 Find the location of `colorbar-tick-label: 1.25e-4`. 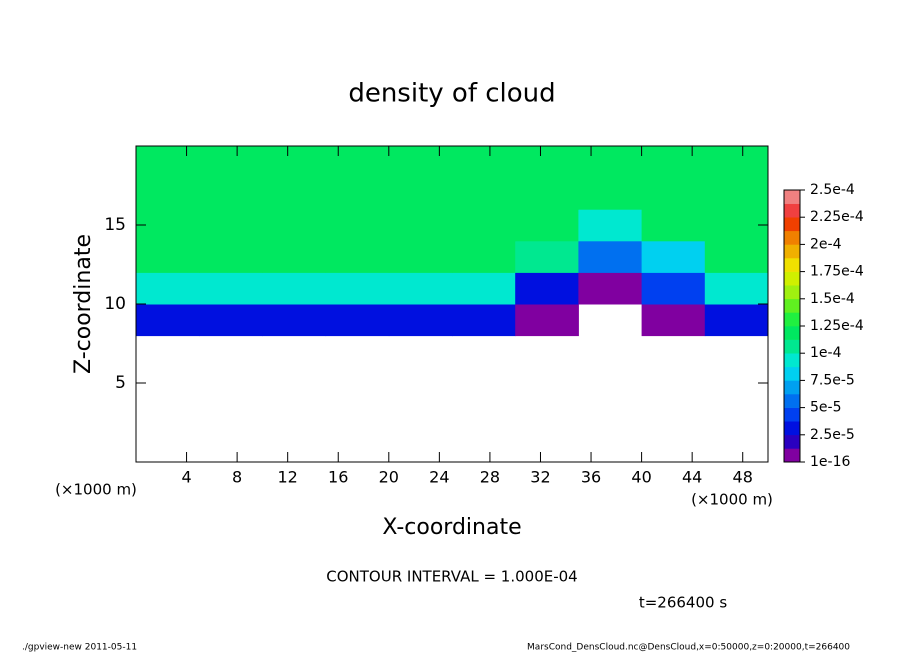

colorbar-tick-label: 1.25e-4 is located at coordinates (837, 326).